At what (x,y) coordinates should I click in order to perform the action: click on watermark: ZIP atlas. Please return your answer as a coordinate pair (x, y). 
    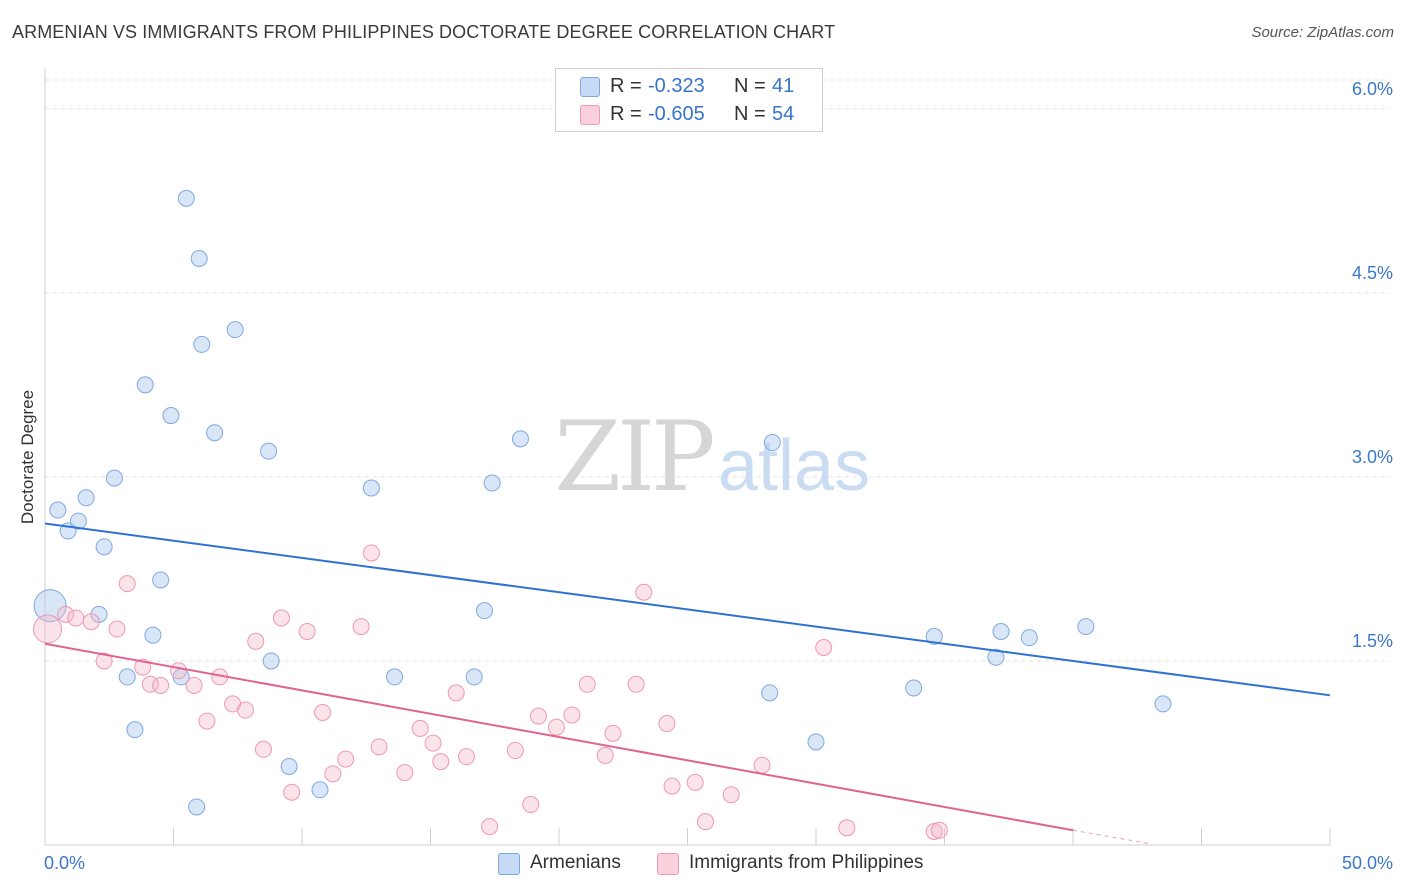
    Looking at the image, I should click on (712, 457).